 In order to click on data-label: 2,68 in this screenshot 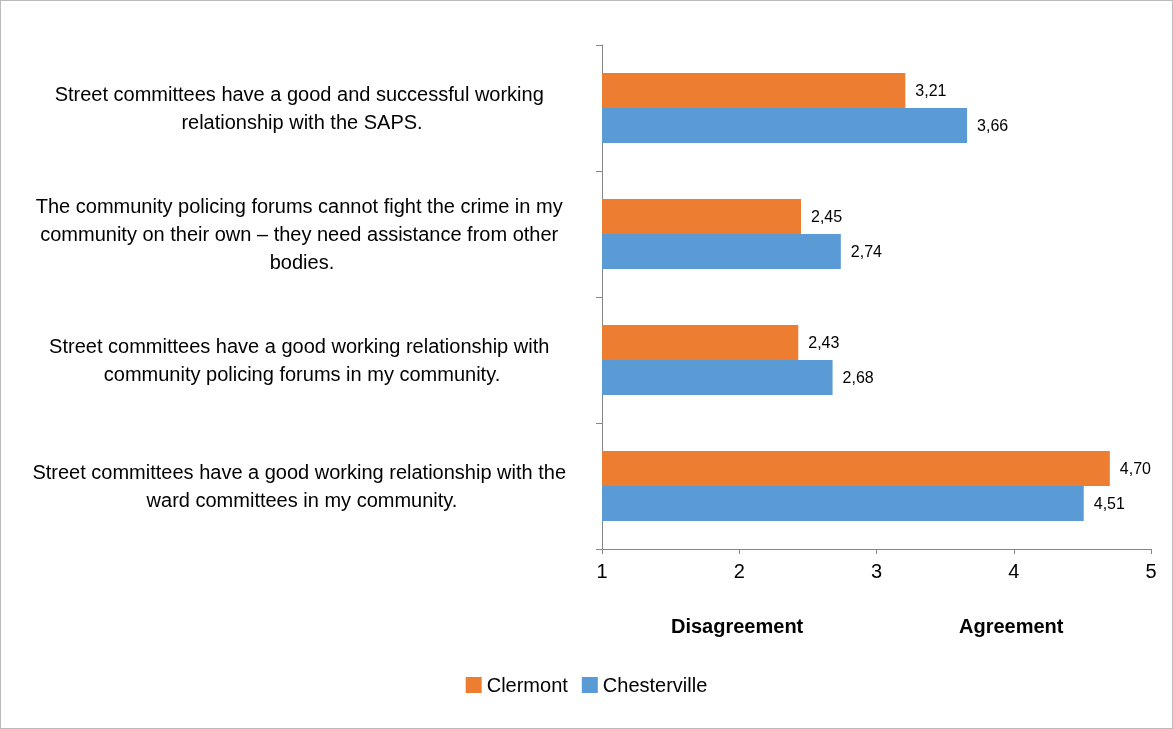, I will do `click(858, 377)`.